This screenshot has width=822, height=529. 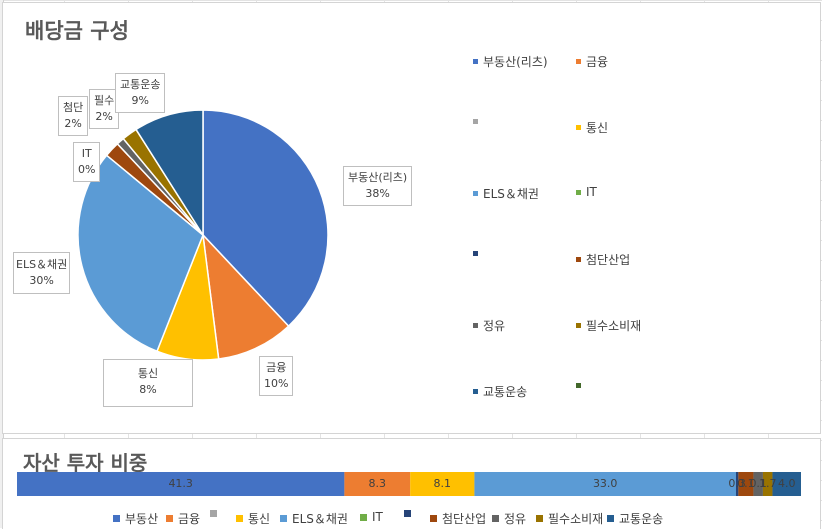 I want to click on pie-legend-item: 교통운송, so click(x=500, y=391).